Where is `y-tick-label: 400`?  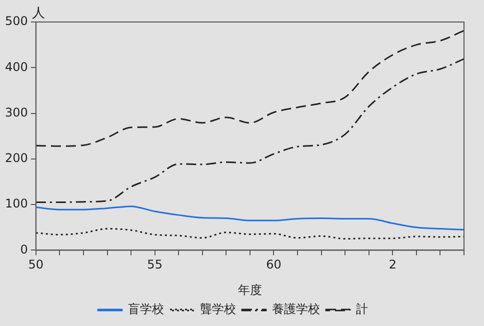 y-tick-label: 400 is located at coordinates (16, 67).